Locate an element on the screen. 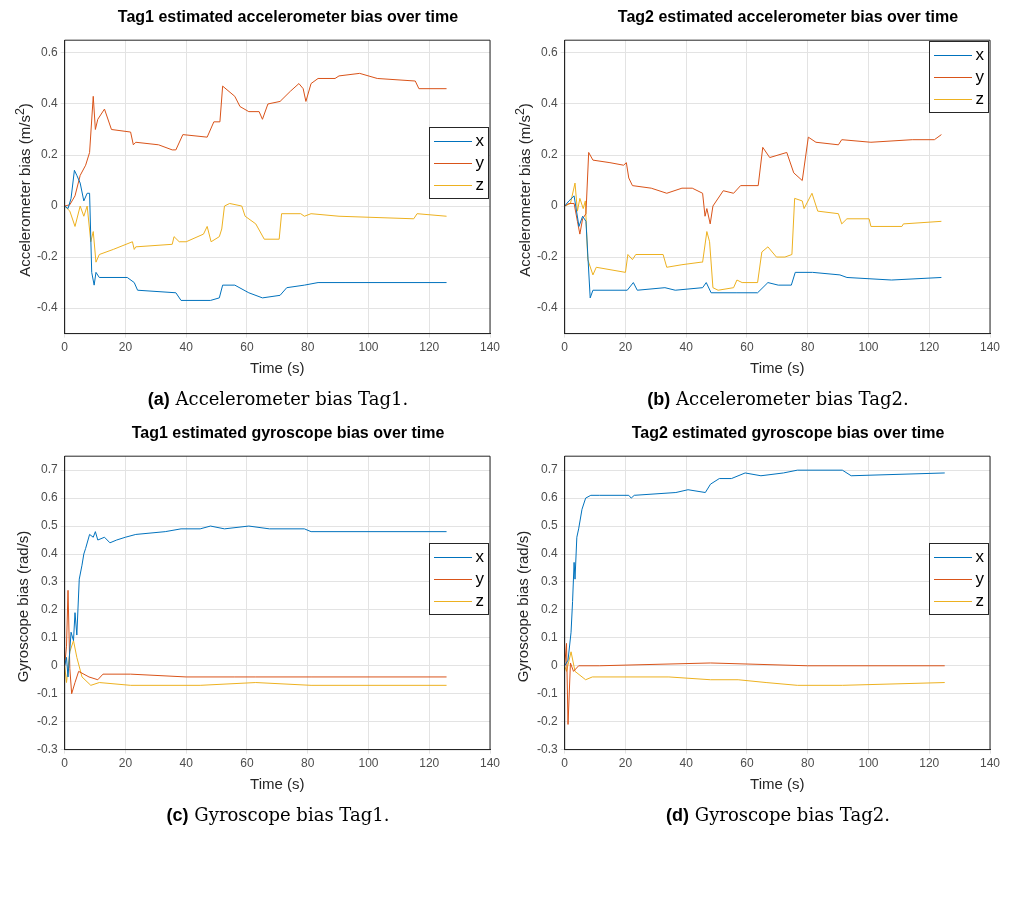 The image size is (1017, 906). text: (c) Gyroscope bias Tag1. is located at coordinates (278, 815).